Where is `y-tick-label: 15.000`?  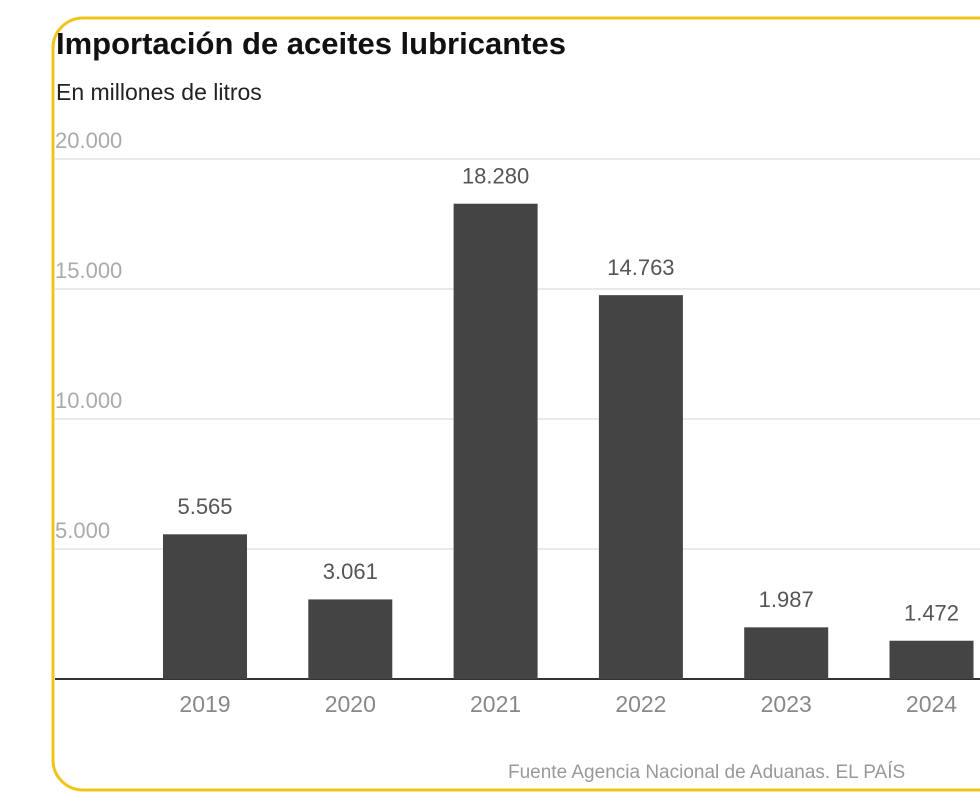 y-tick-label: 15.000 is located at coordinates (88, 270).